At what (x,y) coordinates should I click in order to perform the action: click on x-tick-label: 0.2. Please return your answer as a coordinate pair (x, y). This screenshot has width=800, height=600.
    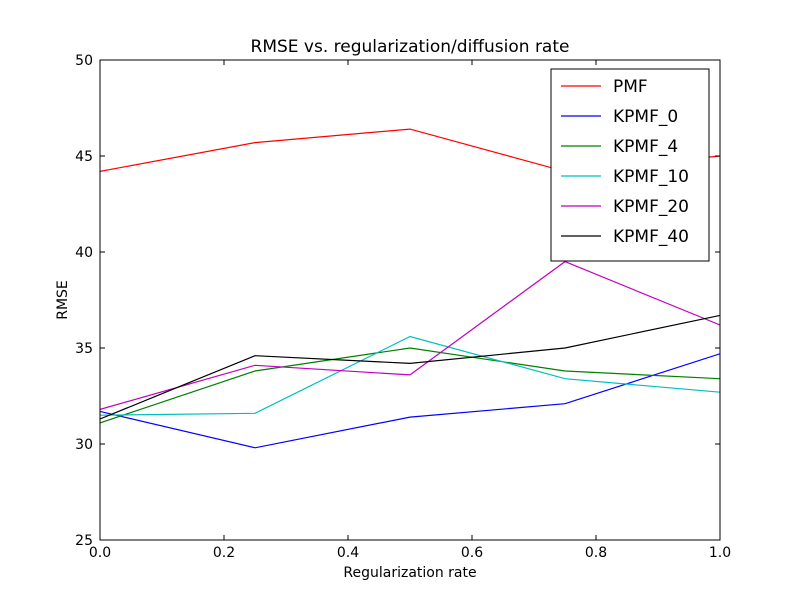
    Looking at the image, I should click on (224, 553).